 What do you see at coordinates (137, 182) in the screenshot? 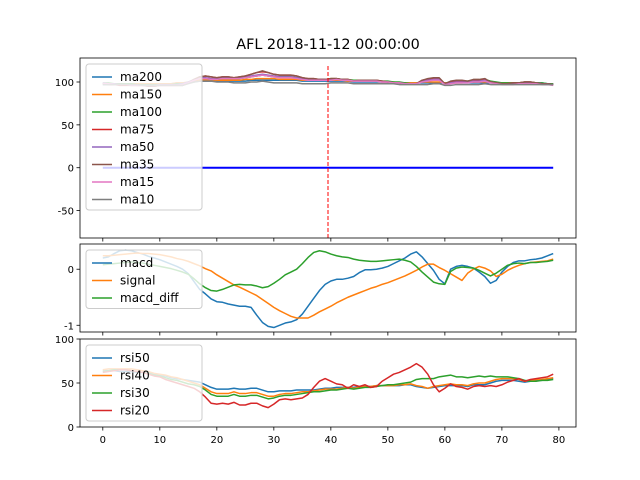
I see `legend-label-ma15: ma15` at bounding box center [137, 182].